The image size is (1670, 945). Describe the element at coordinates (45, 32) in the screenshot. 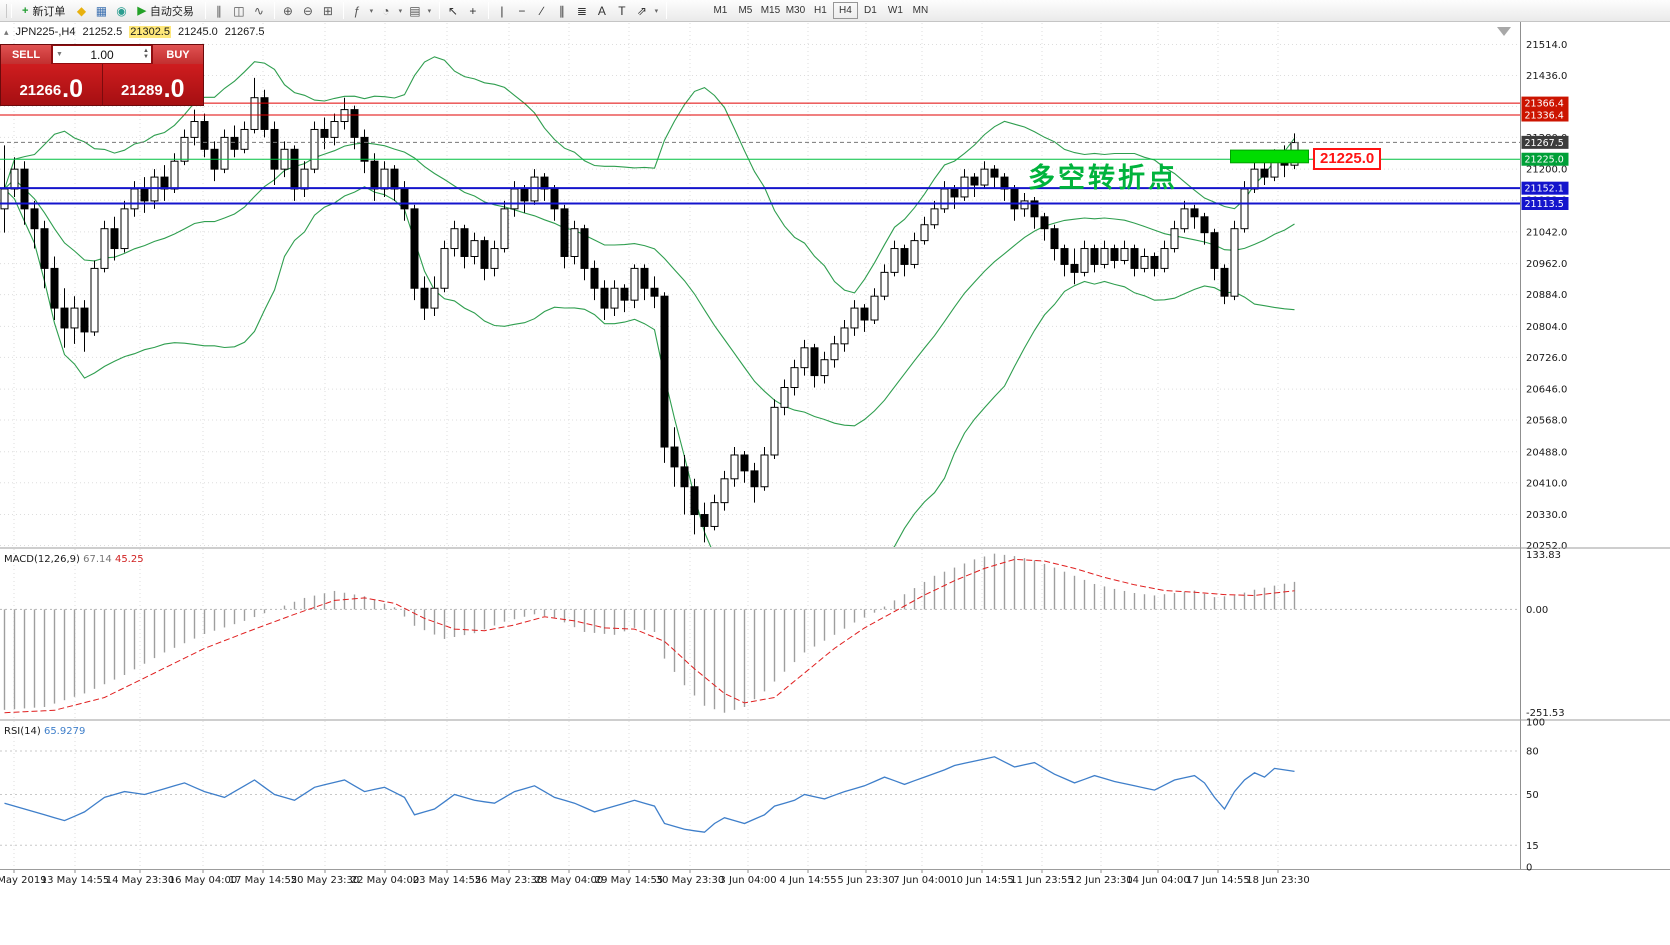

I see `symbol-period-label: JPN225-,H4` at that location.